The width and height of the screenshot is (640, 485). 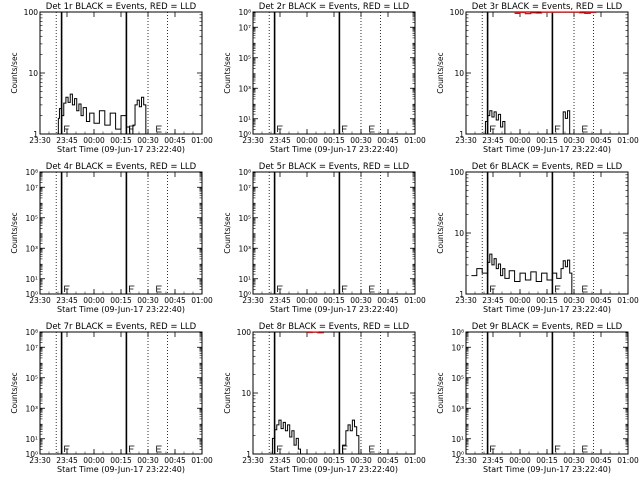 I want to click on y-tick-label: 10⁵, so click(x=31, y=378).